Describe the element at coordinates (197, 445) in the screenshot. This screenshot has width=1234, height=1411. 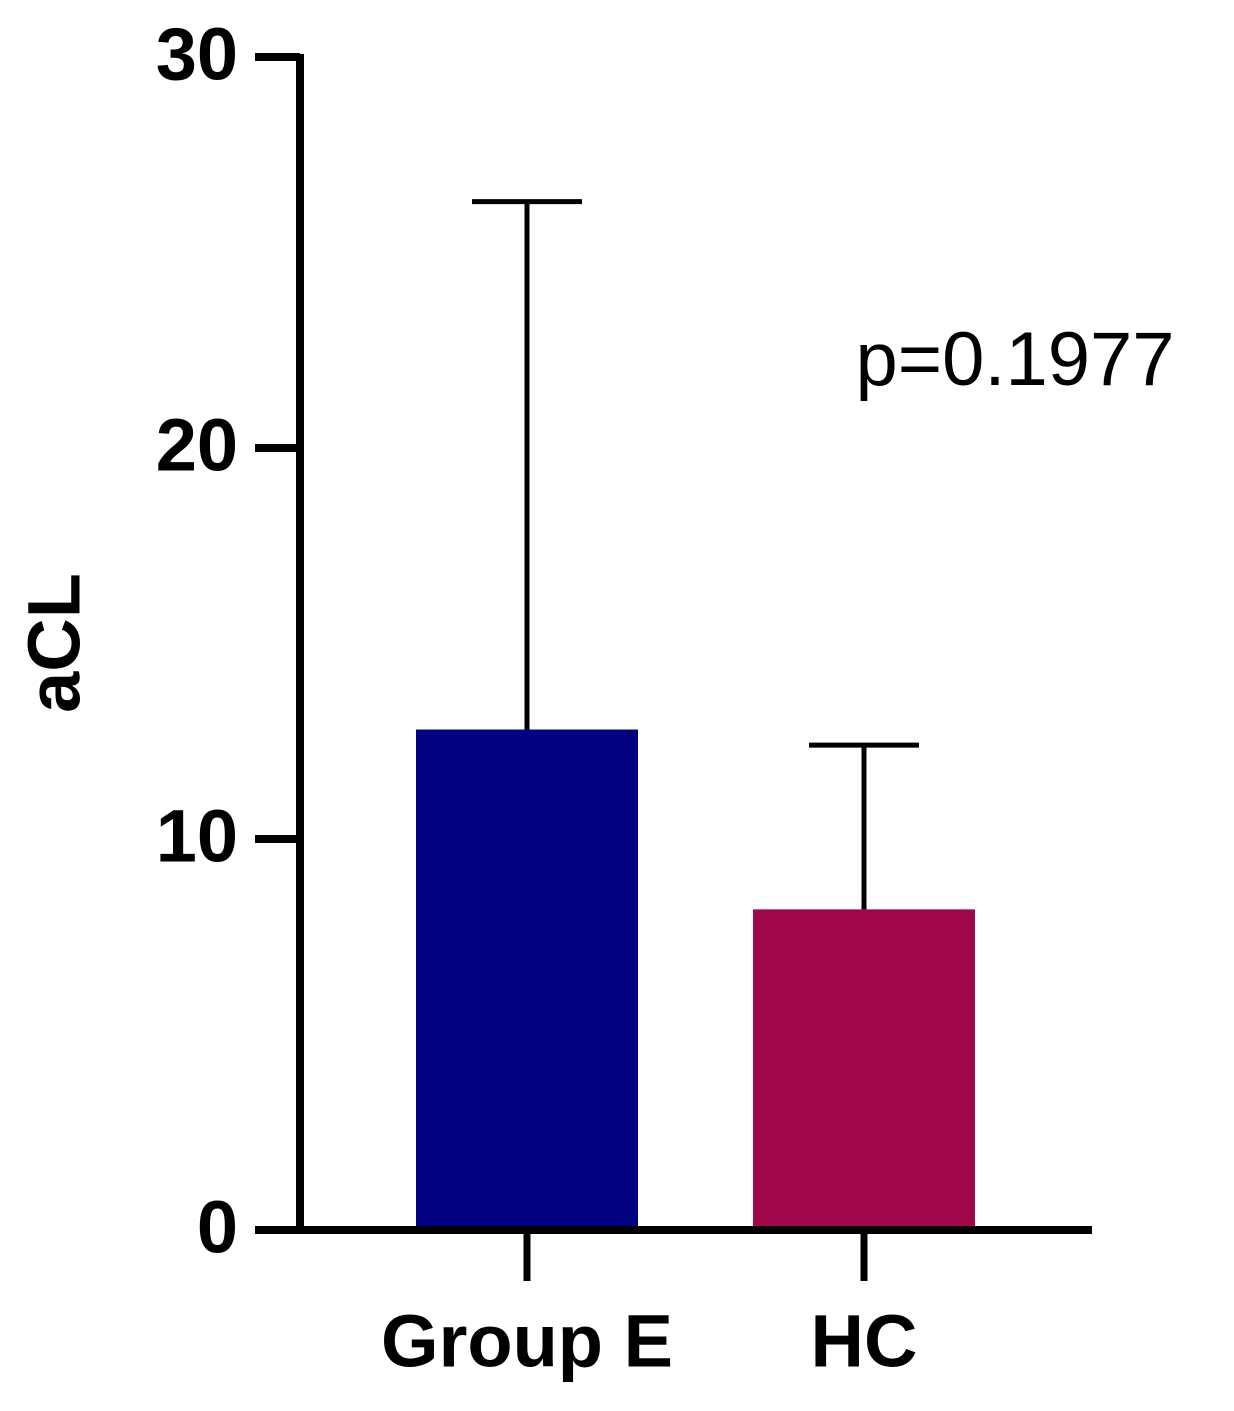
I see `y-tick-label: 20` at that location.